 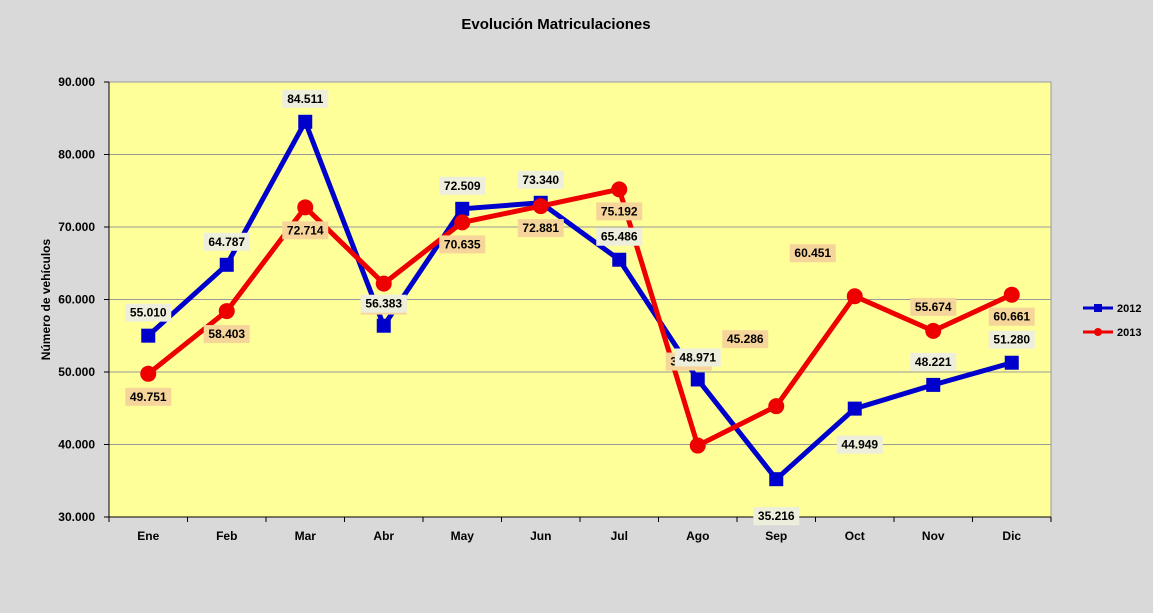 I want to click on y-tick-label: 80.000, so click(x=76, y=155).